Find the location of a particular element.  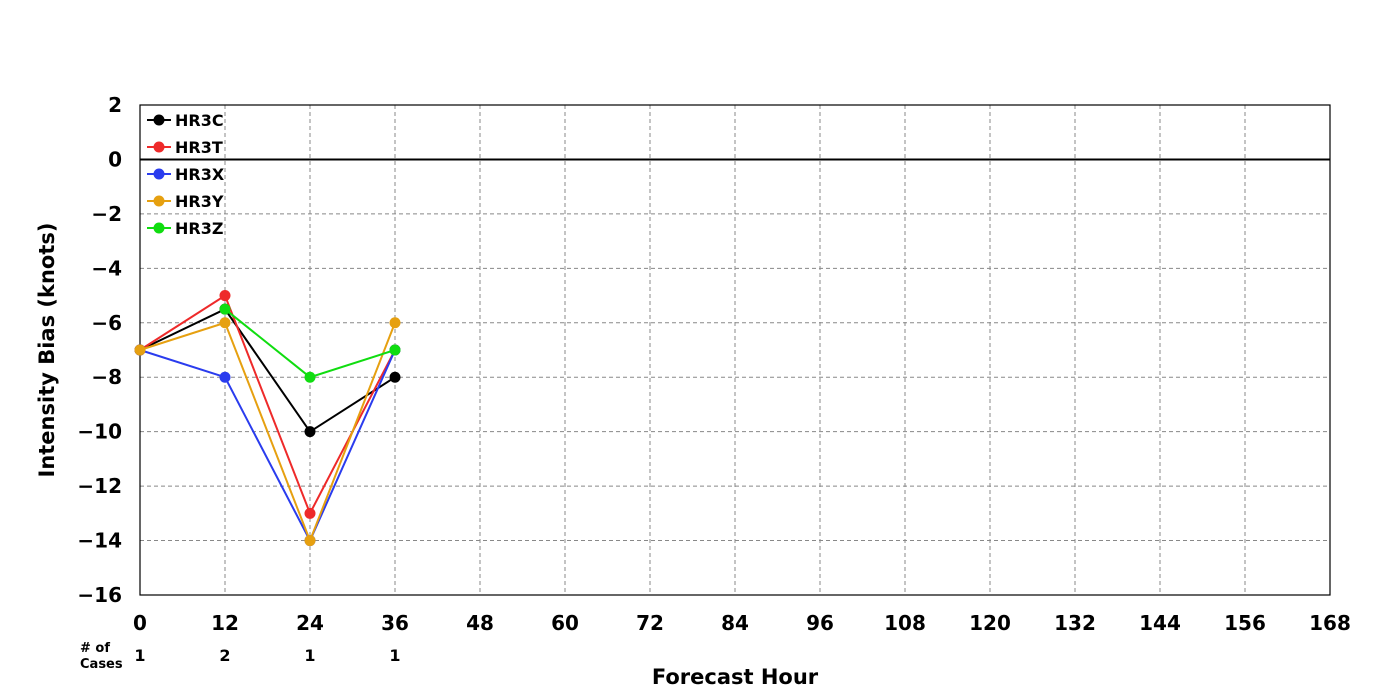

y-tick-label: −8 is located at coordinates (106, 377).